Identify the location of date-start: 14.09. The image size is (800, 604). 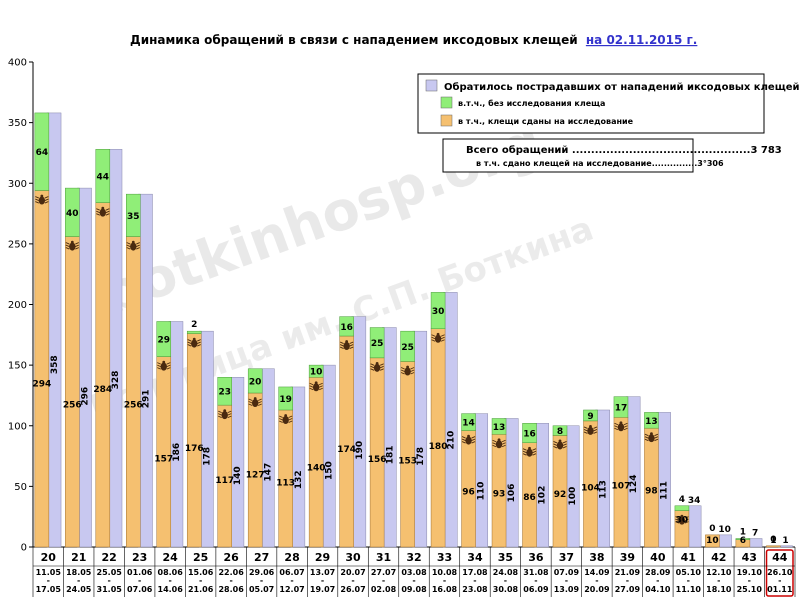
(597, 572).